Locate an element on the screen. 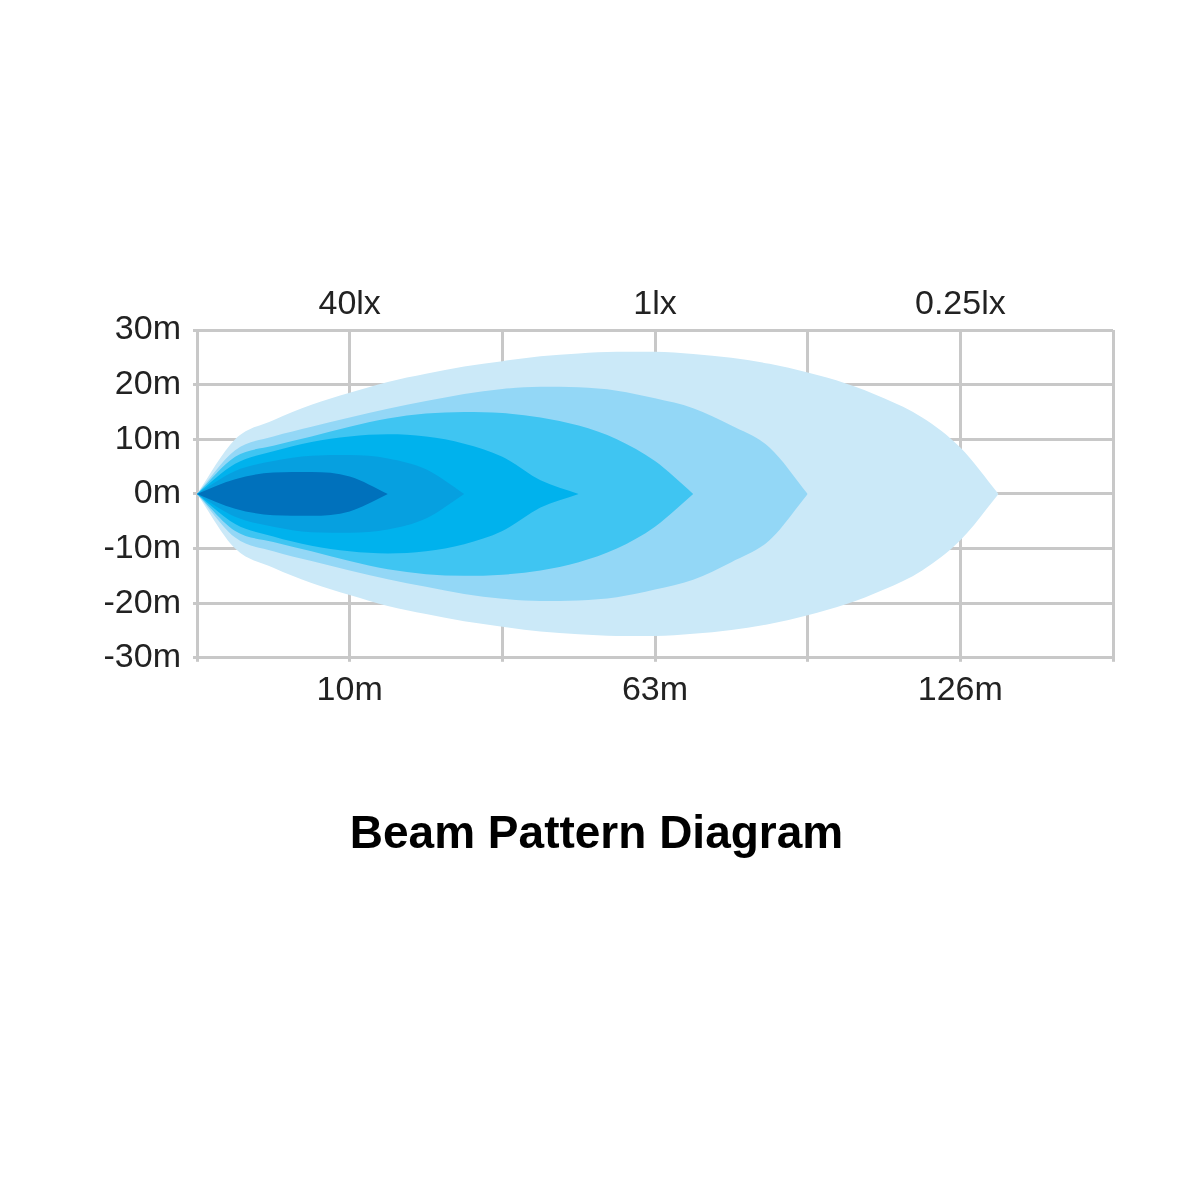 This screenshot has width=1200, height=1200. y-tick-label: 20m is located at coordinates (147, 382).